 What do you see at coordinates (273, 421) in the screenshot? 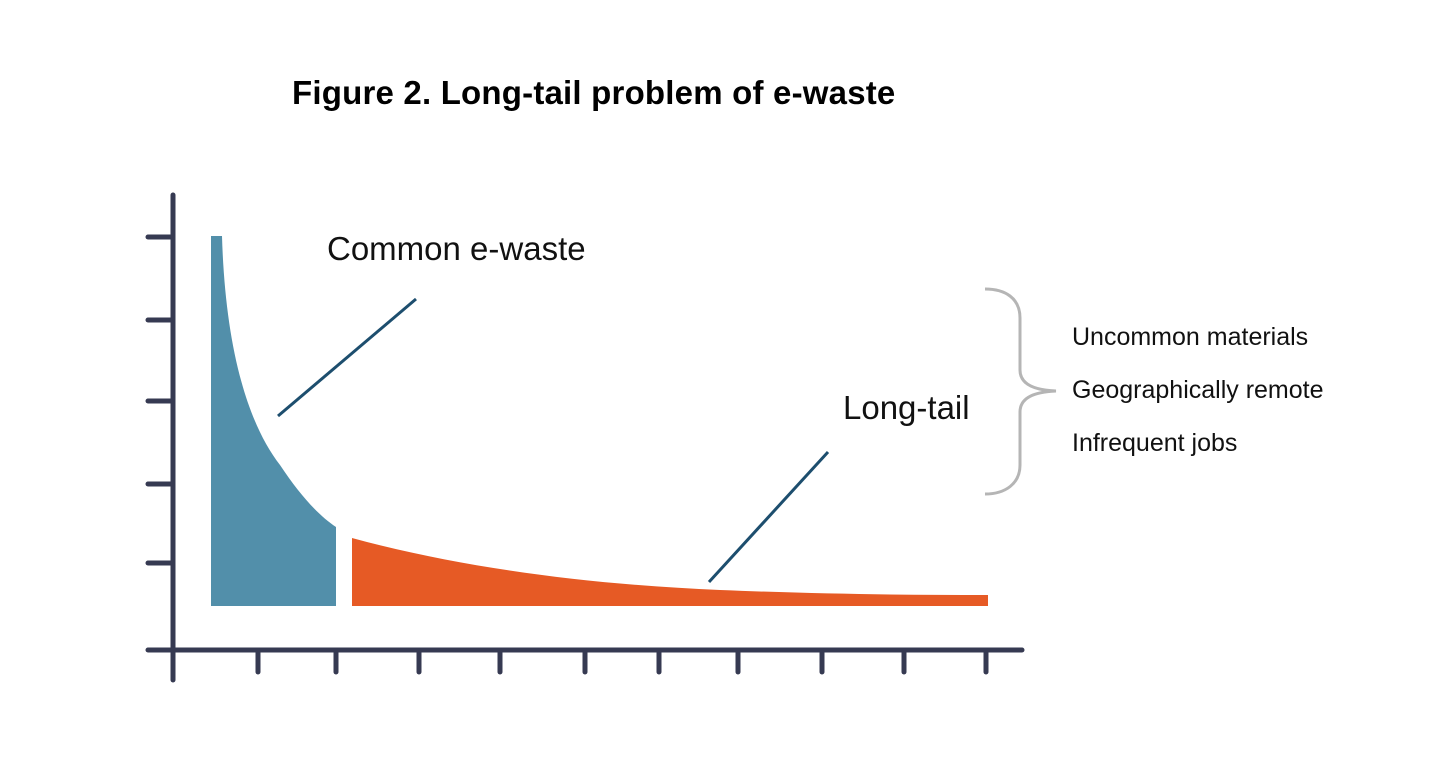
I see `head-region` at bounding box center [273, 421].